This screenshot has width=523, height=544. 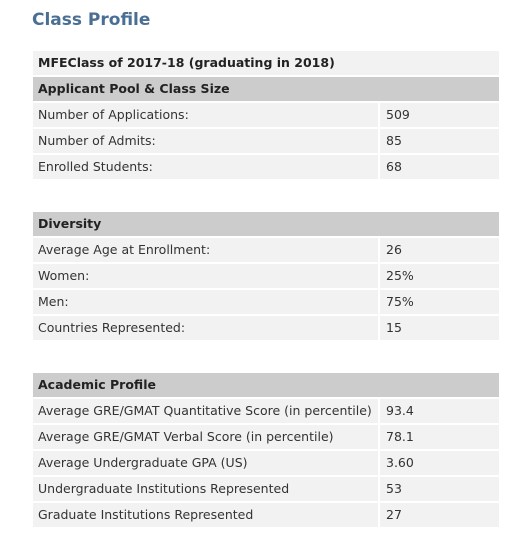 I want to click on page-title: Class Profile, so click(x=91, y=20).